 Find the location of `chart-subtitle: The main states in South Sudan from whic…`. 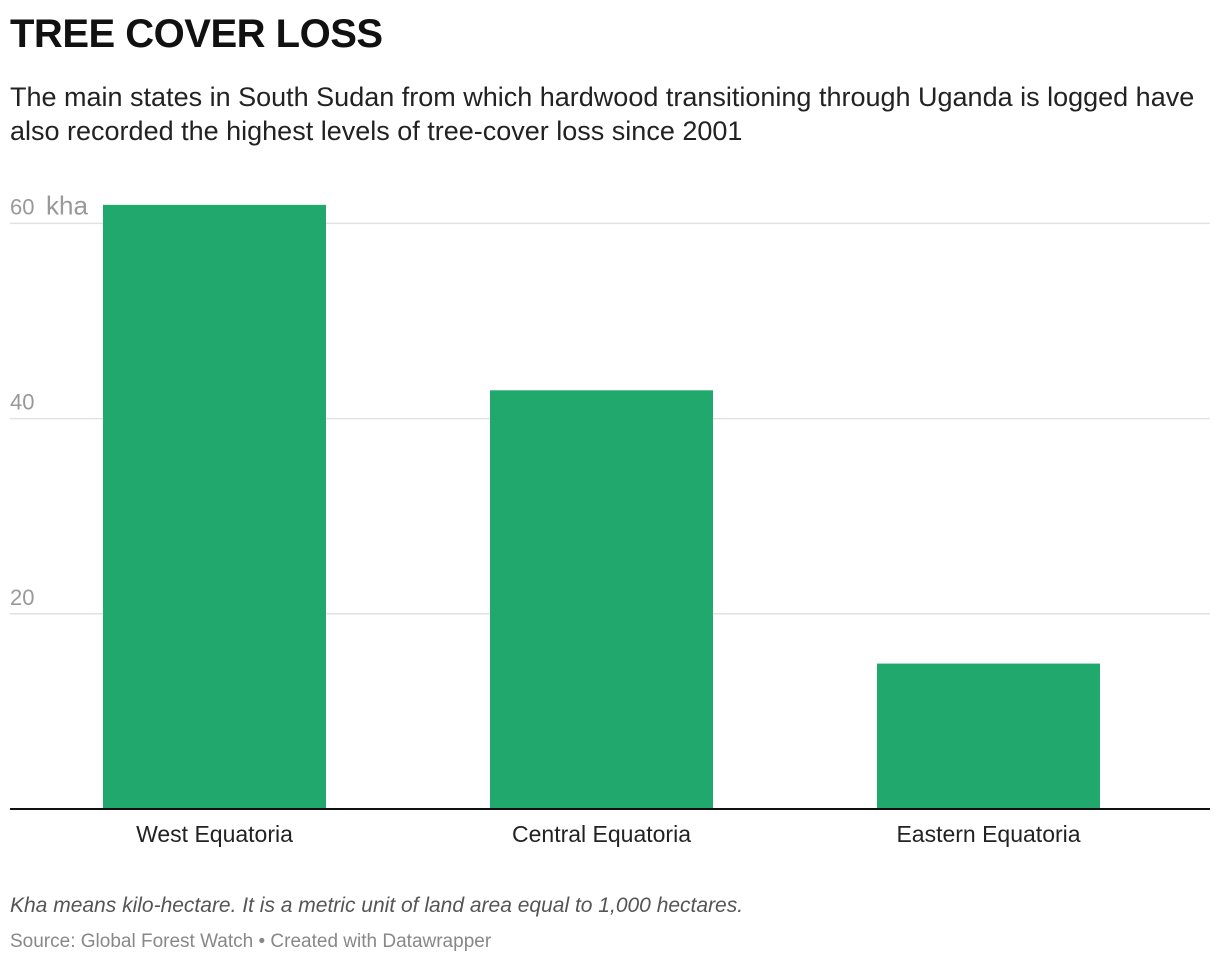

chart-subtitle: The main states in South Sudan from whic… is located at coordinates (602, 114).